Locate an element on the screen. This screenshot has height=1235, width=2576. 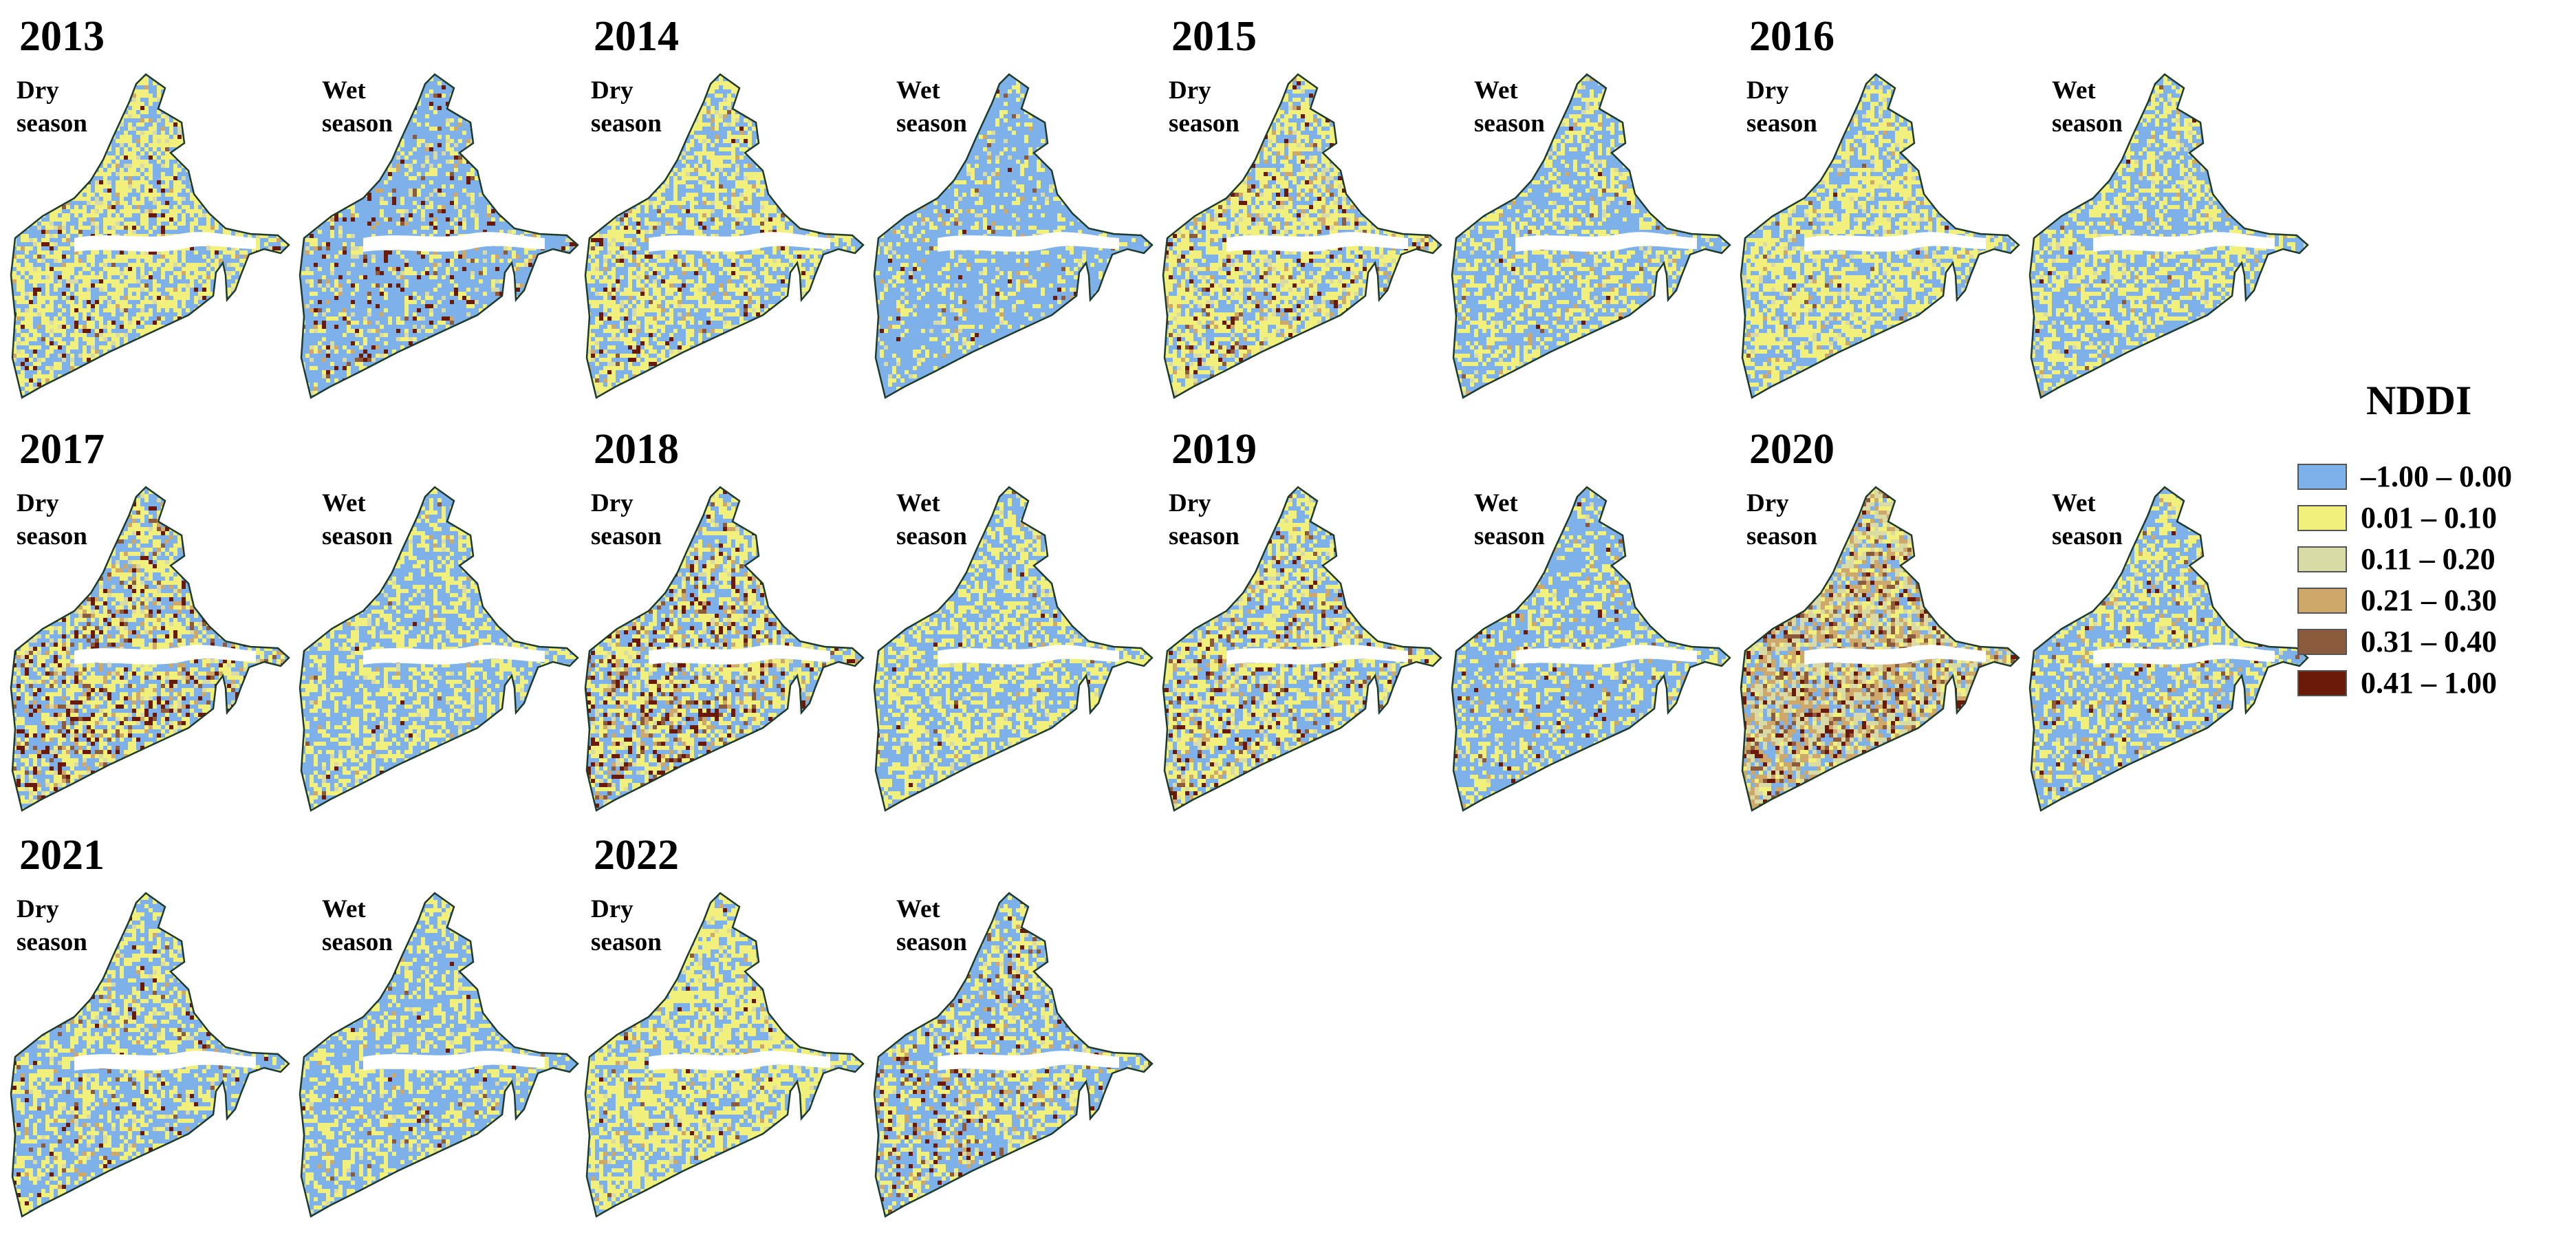
legend-label: 0.41 – 1.00 is located at coordinates (2429, 683).